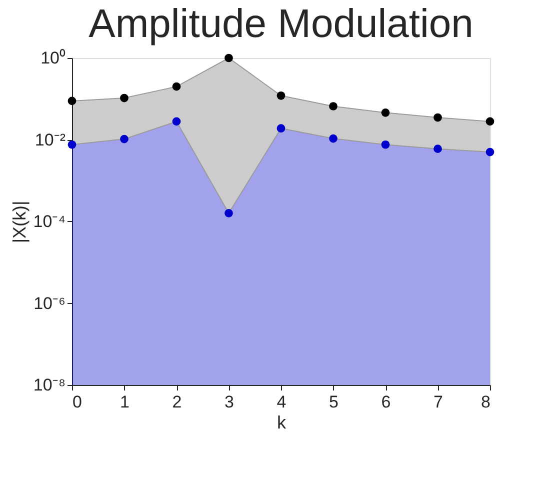  I want to click on x-tick-label: 8, so click(485, 402).